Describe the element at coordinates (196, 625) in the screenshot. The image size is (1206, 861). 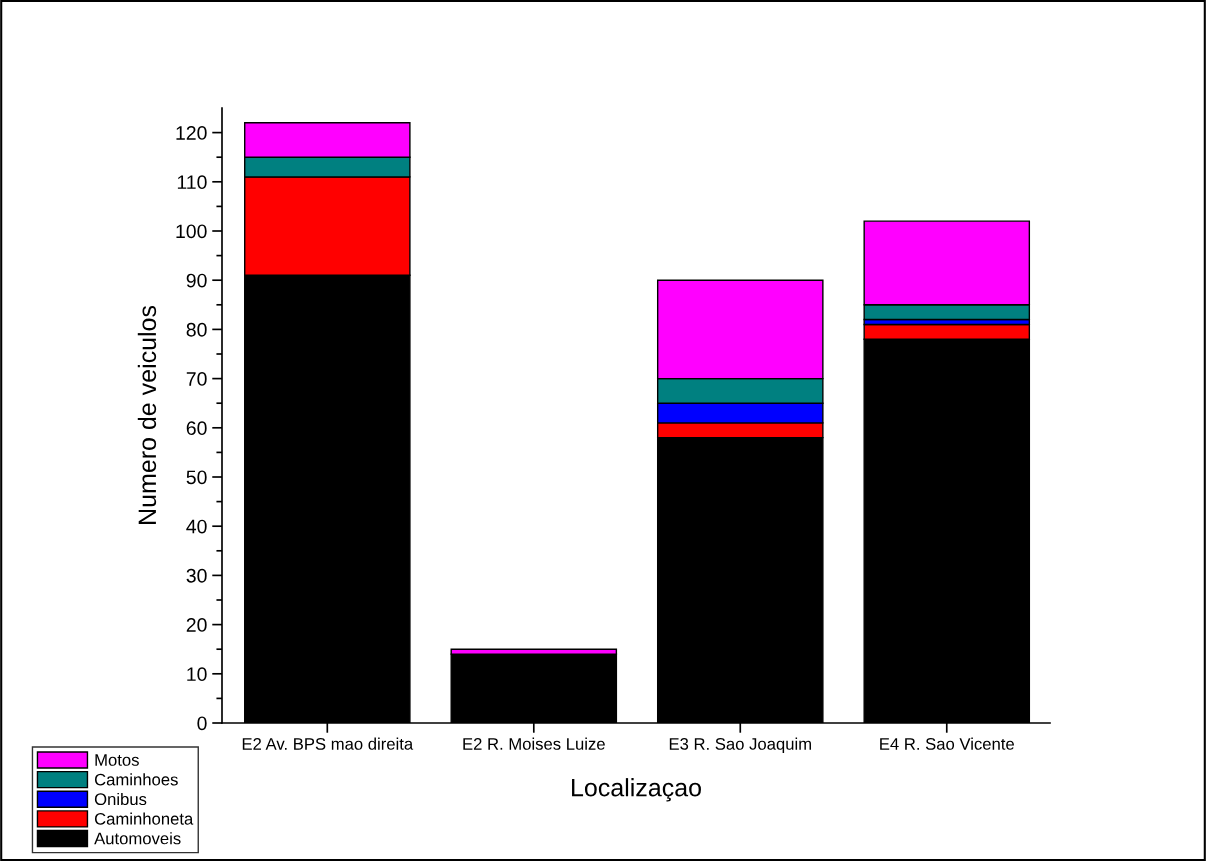
I see `y-tick-label: 20` at that location.